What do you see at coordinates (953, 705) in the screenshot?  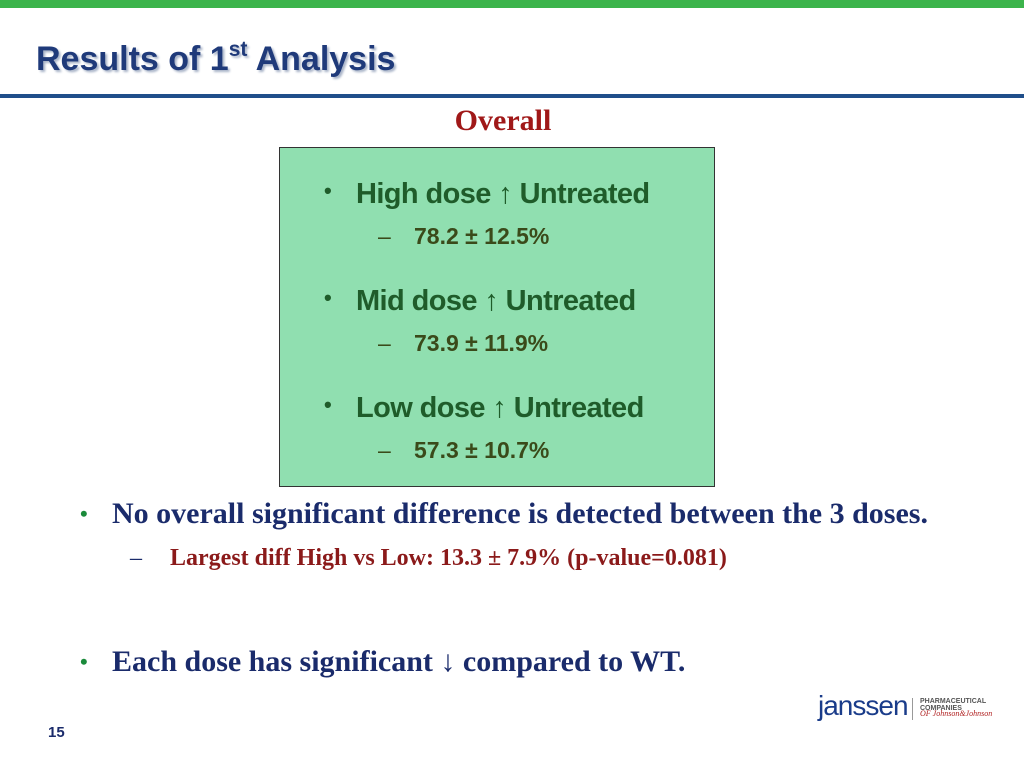 I see `logo-text: PHARMACEUTICAL COMPANIES` at bounding box center [953, 705].